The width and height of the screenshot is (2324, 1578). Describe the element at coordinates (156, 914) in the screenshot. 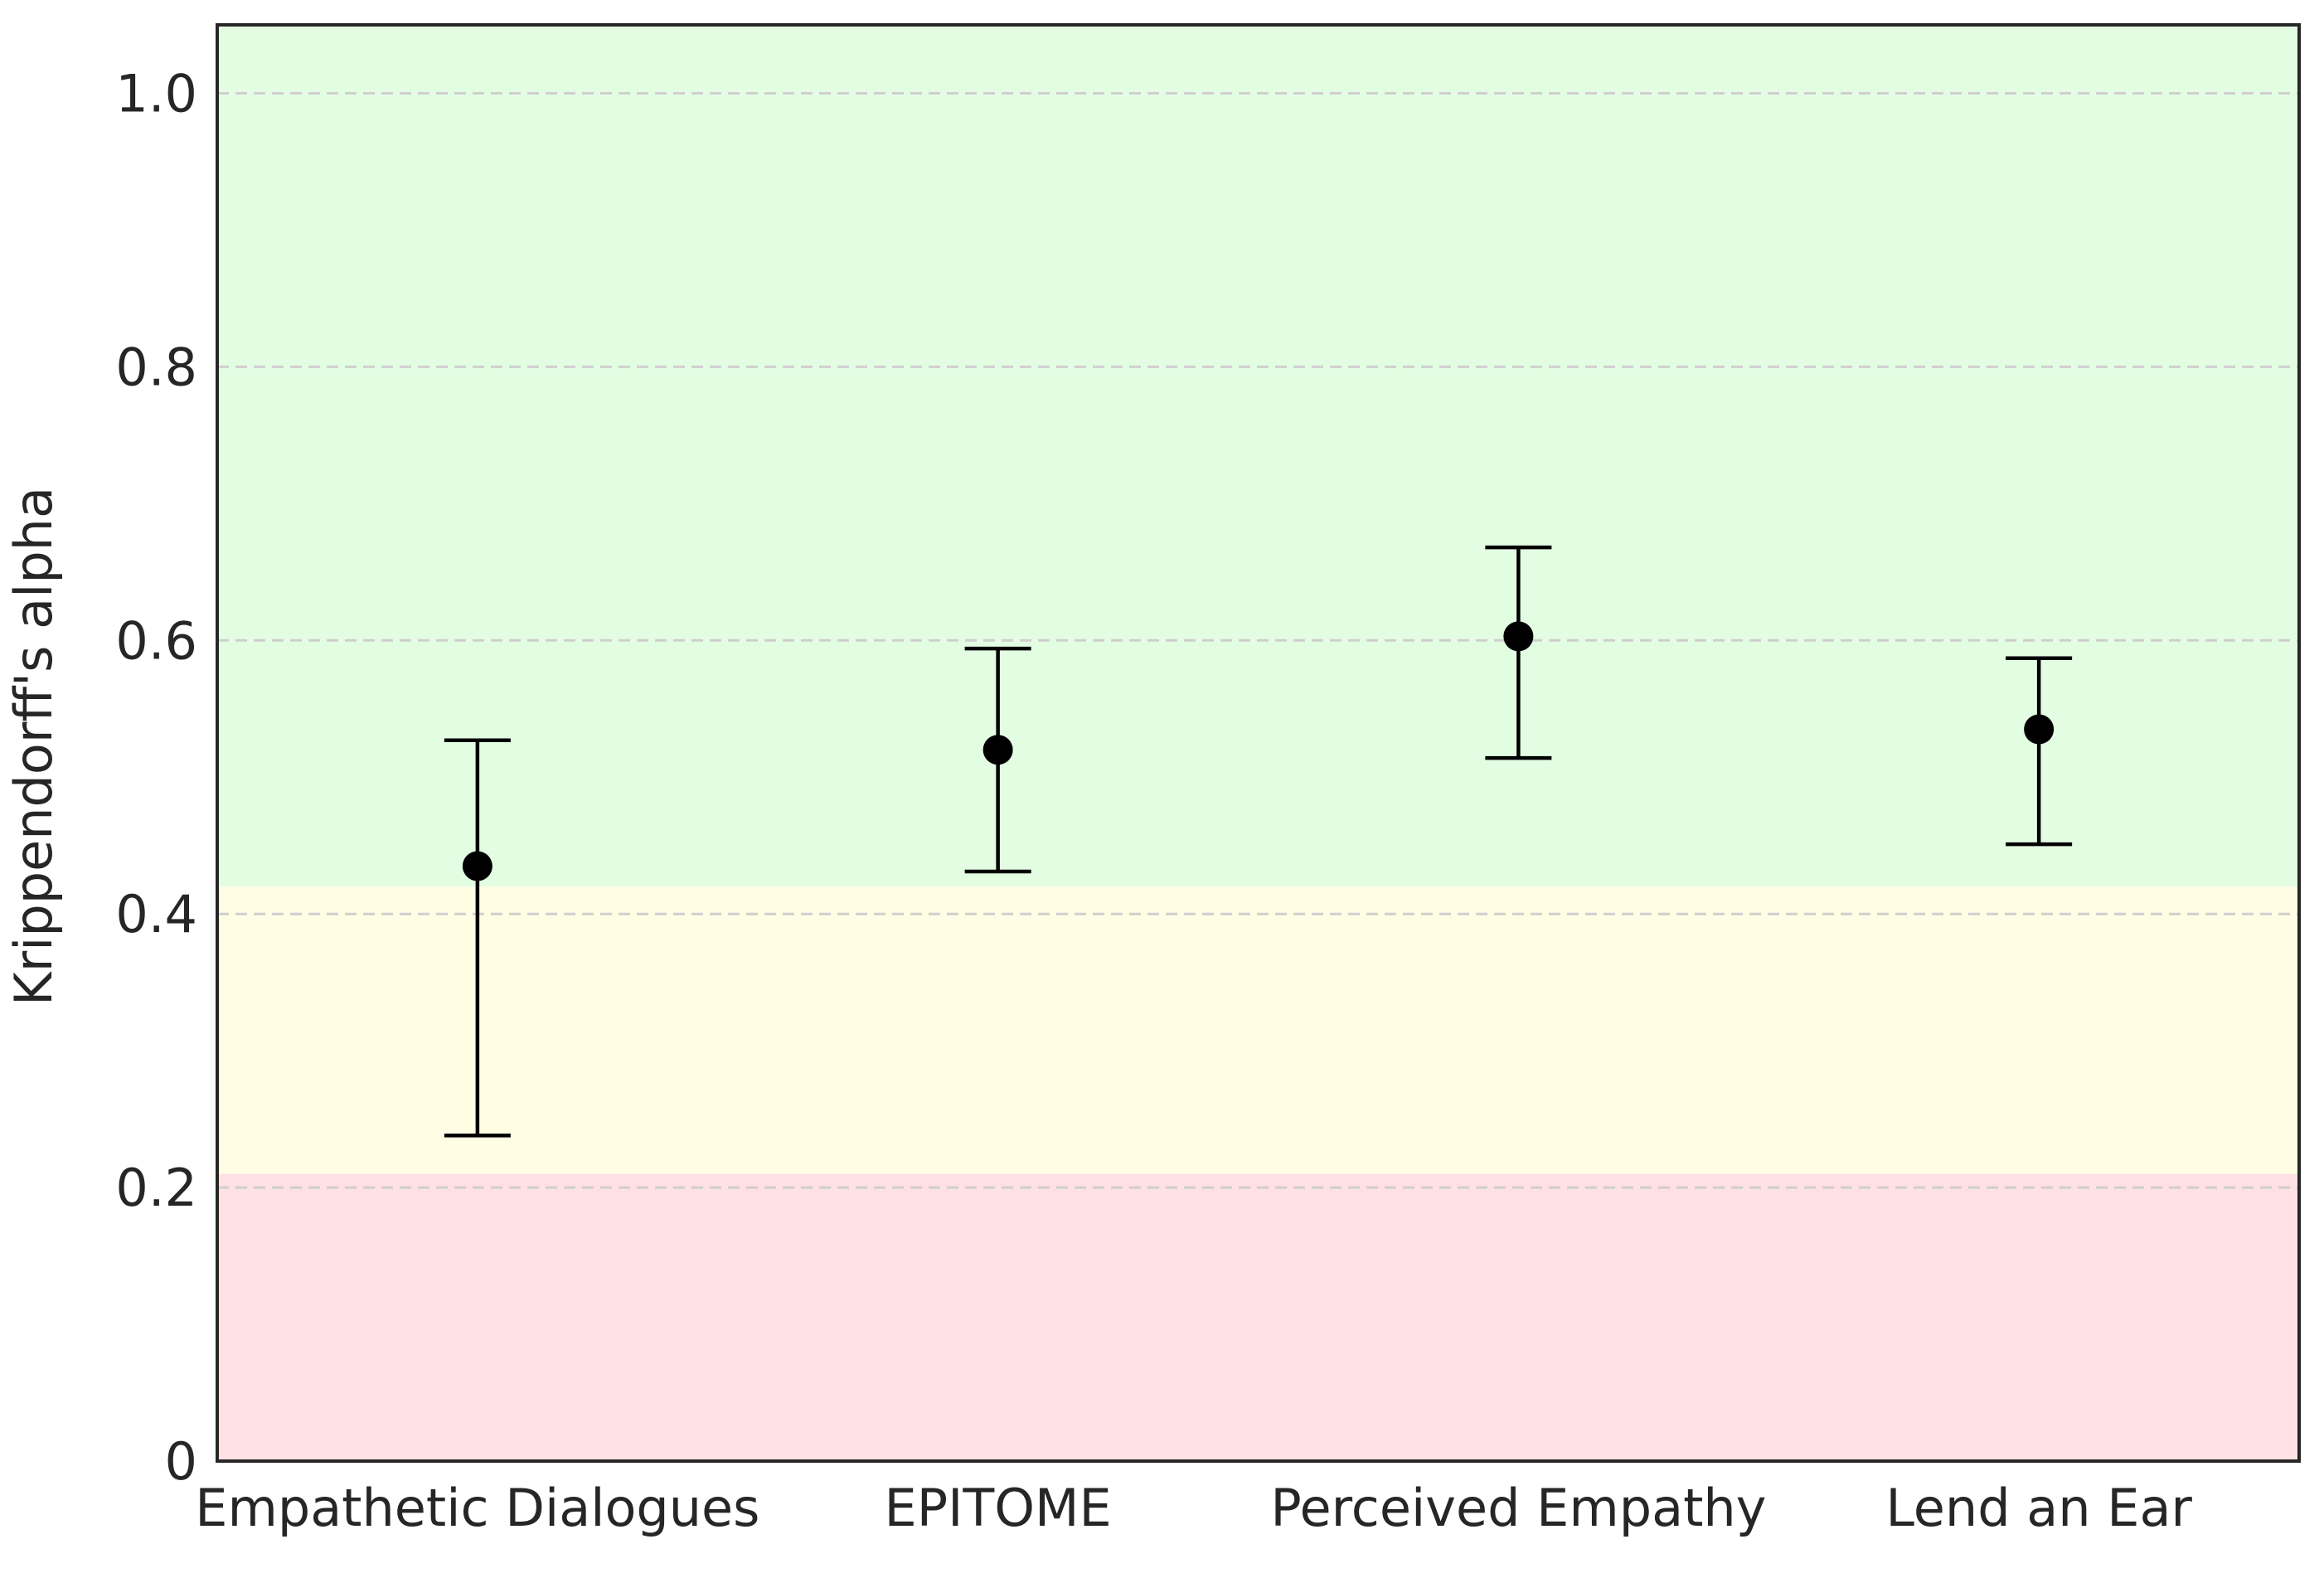

I see `y-tick-label: 0.4` at that location.